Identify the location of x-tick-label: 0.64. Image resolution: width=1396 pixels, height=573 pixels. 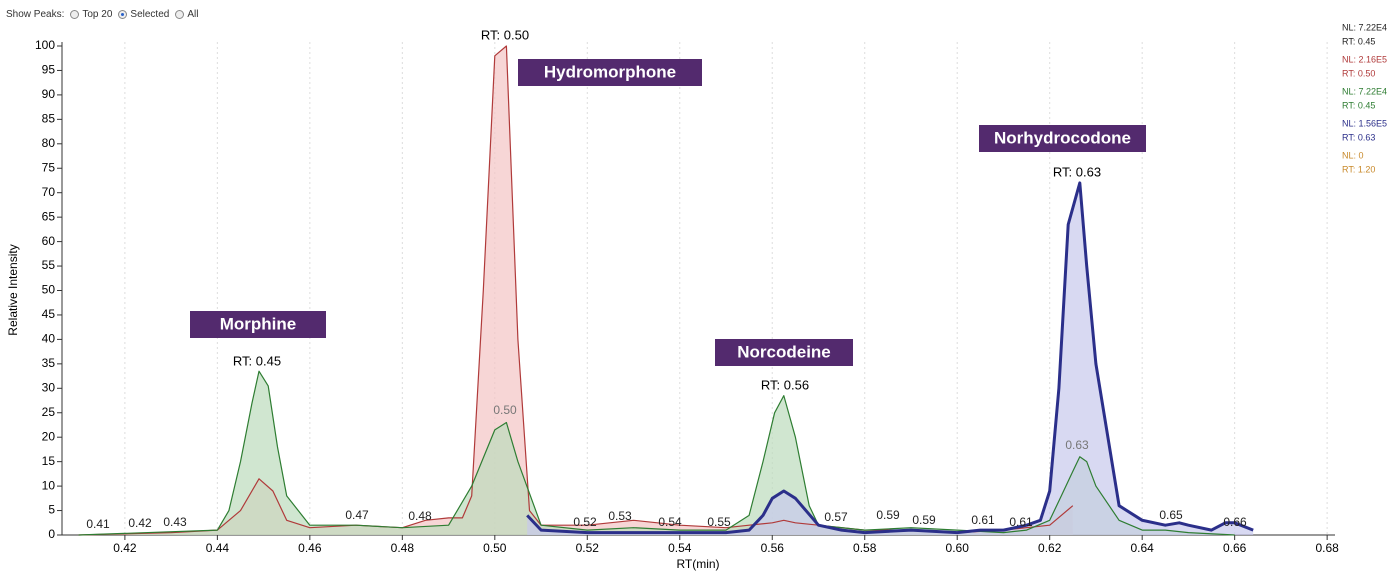
(1142, 548).